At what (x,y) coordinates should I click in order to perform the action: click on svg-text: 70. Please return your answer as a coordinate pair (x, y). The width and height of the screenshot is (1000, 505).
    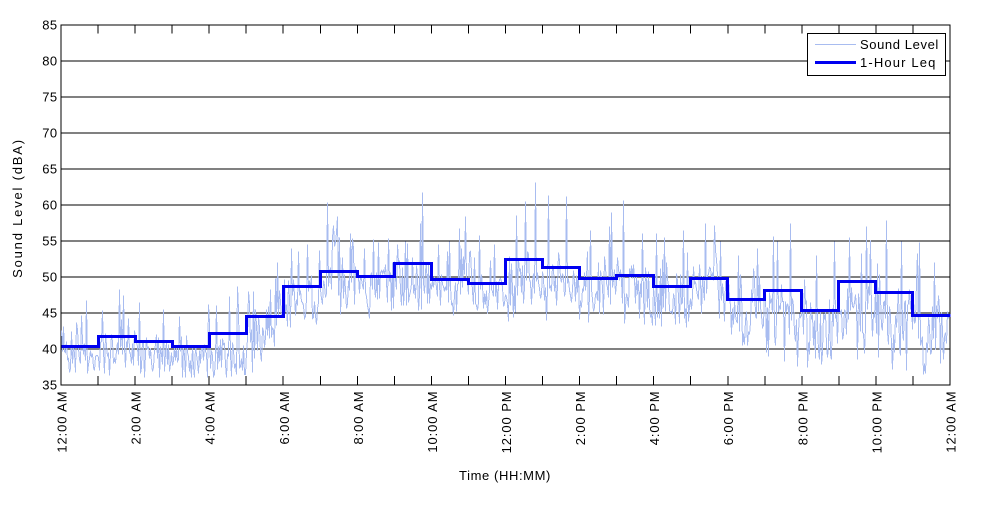
    Looking at the image, I should click on (49, 133).